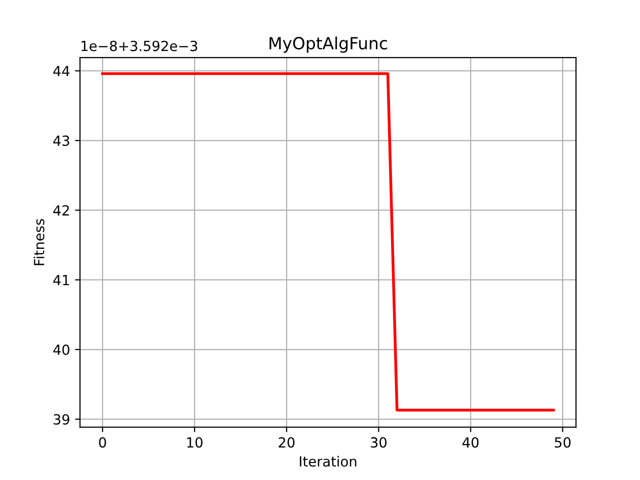 This screenshot has height=480, width=640. I want to click on y-tick-label: 44, so click(61, 71).